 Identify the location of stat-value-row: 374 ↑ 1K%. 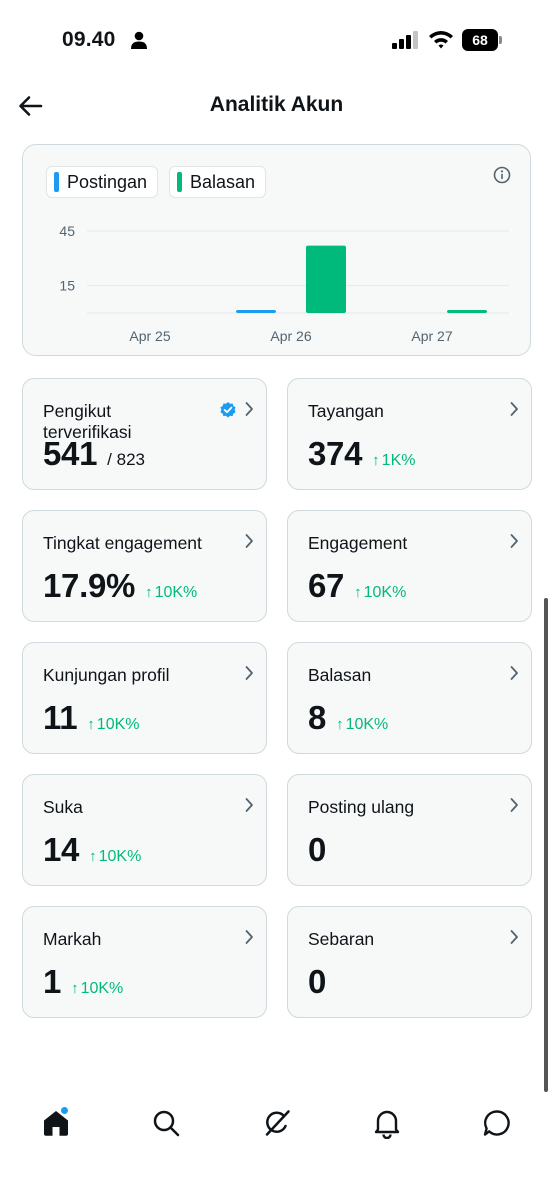
(361, 454).